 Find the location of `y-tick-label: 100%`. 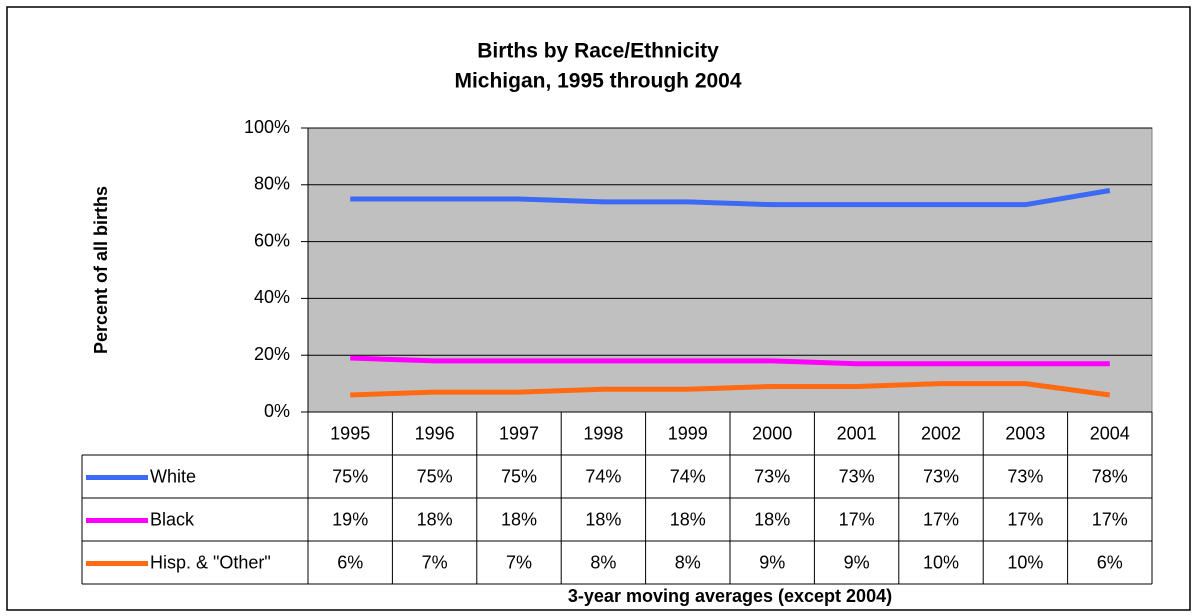

y-tick-label: 100% is located at coordinates (267, 127).